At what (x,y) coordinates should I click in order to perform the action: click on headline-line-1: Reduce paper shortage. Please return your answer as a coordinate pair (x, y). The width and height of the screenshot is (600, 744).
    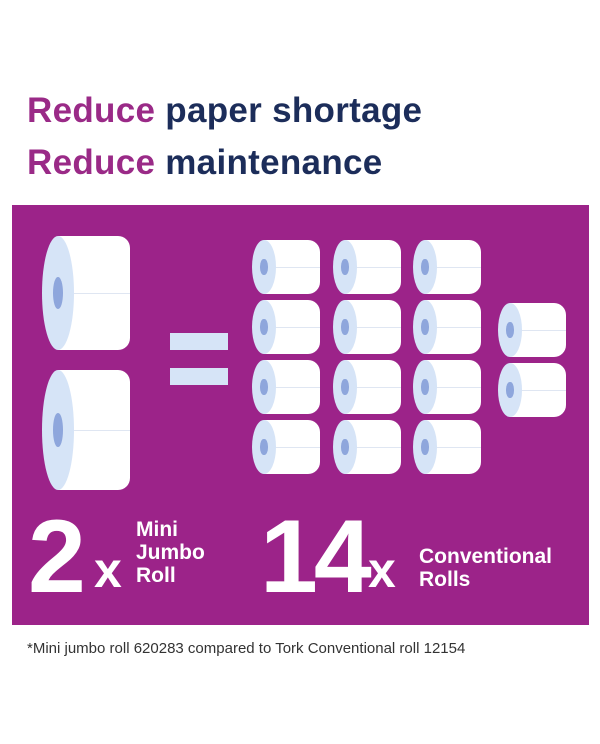
    Looking at the image, I should click on (224, 110).